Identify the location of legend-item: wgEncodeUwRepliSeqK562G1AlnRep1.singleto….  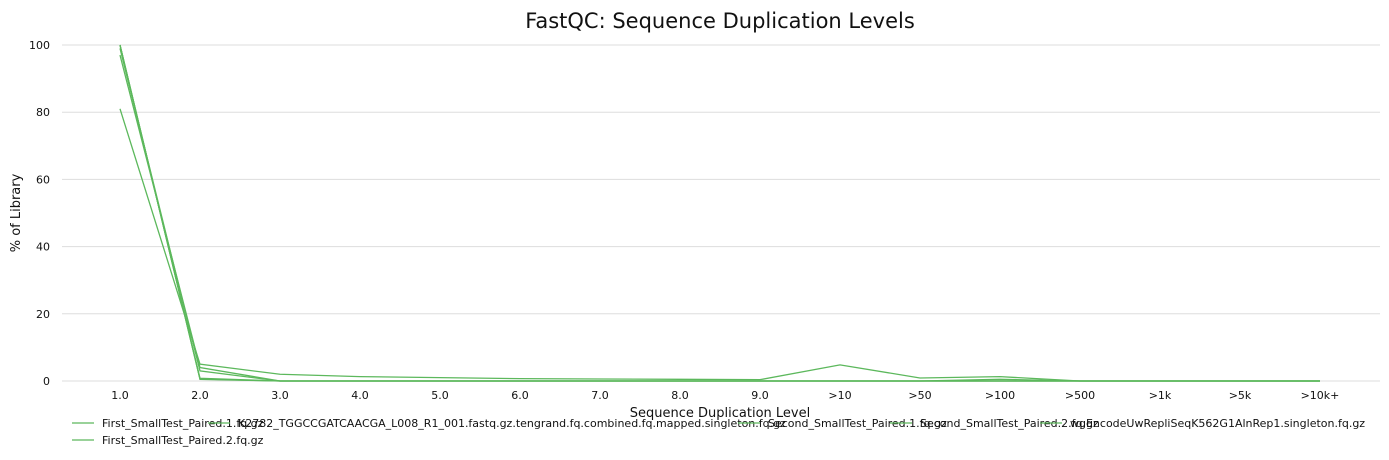
(1202, 423).